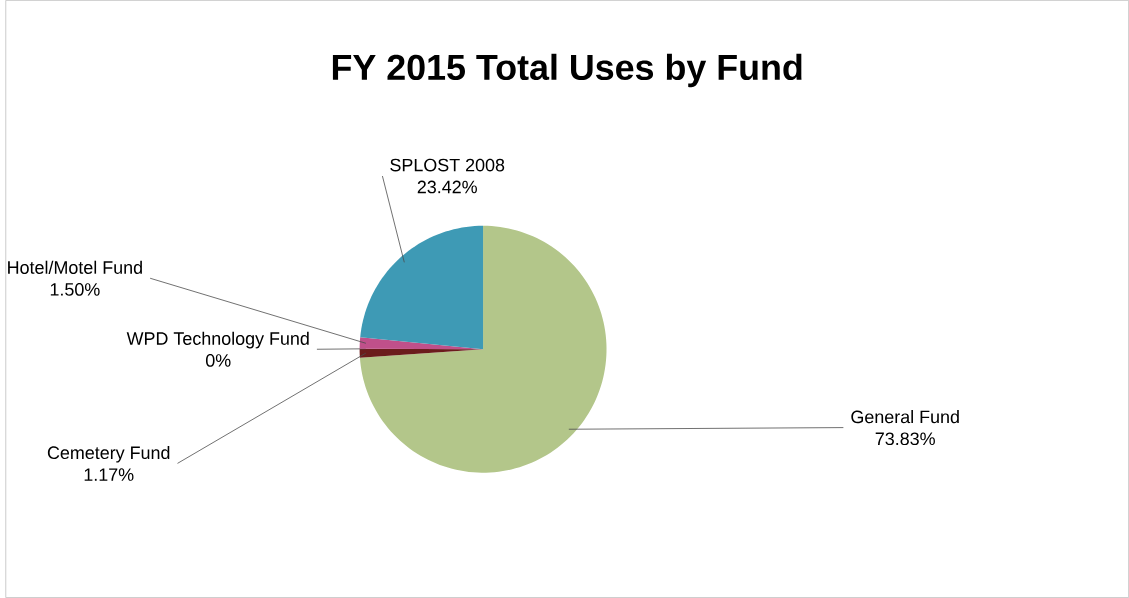 The image size is (1129, 598). What do you see at coordinates (217, 340) in the screenshot?
I see `legend-label: WPD Technology Fund` at bounding box center [217, 340].